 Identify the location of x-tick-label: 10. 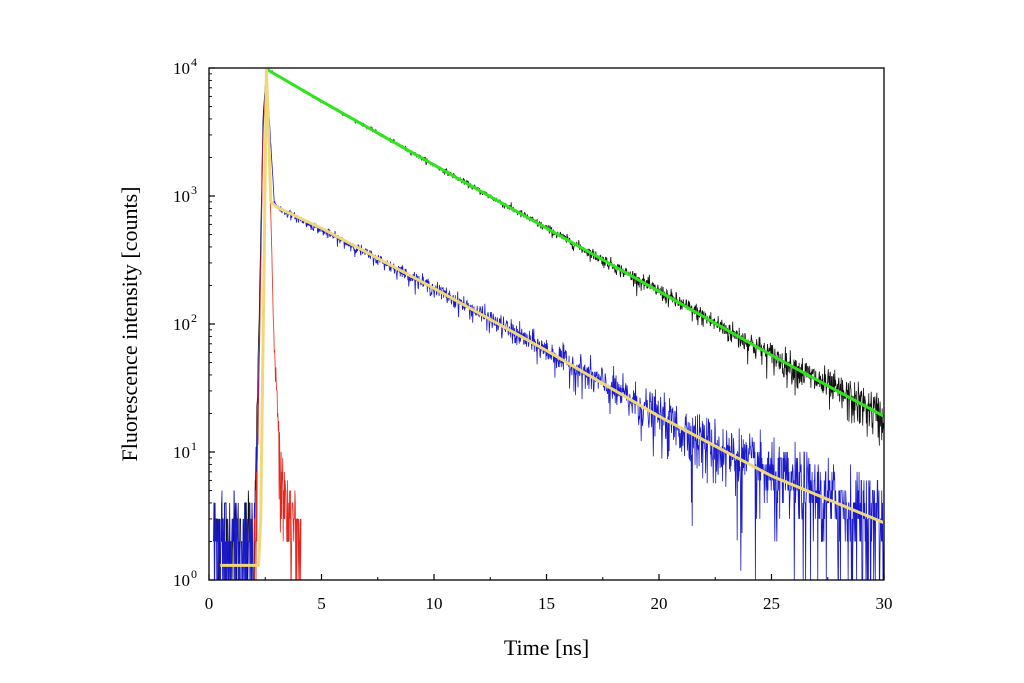
(434, 603).